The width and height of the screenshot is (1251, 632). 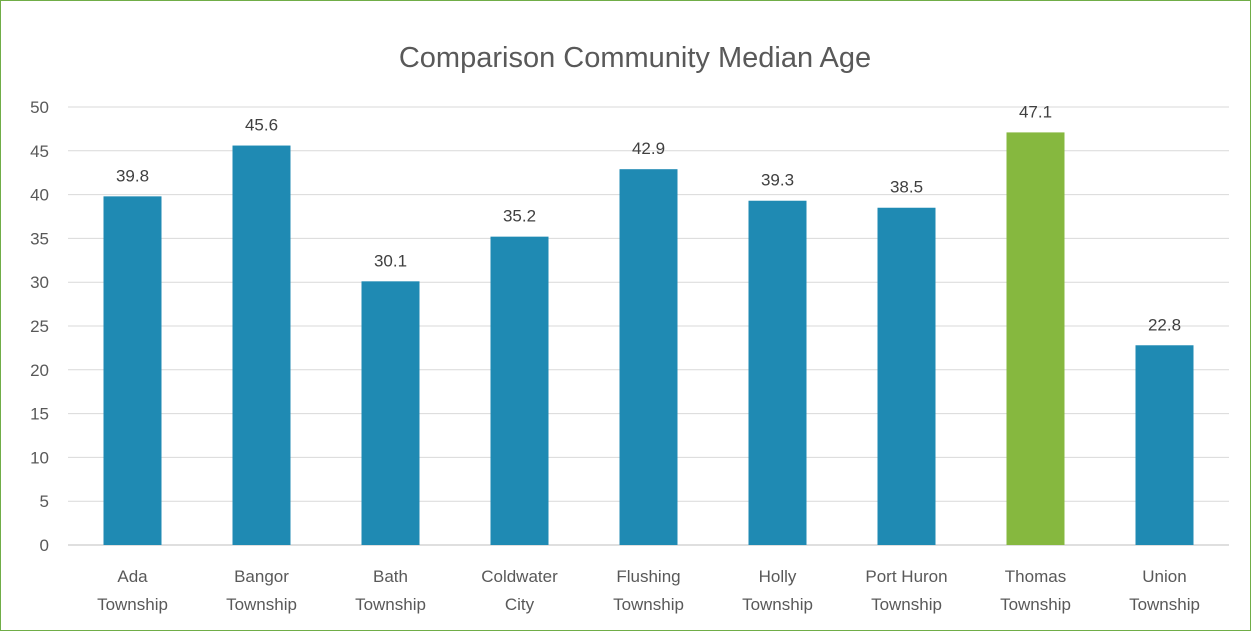 I want to click on data-label: 30.1, so click(x=390, y=260).